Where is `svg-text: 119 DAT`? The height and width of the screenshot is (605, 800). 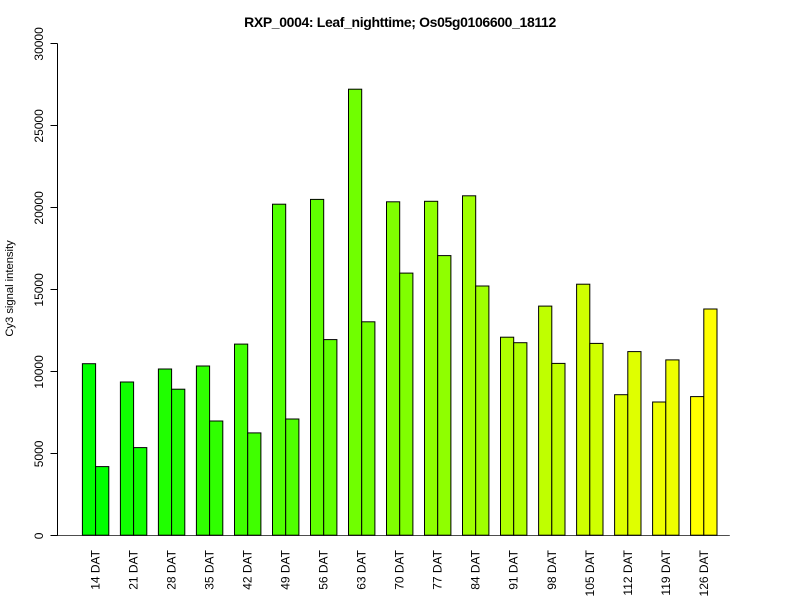
svg-text: 119 DAT is located at coordinates (666, 572).